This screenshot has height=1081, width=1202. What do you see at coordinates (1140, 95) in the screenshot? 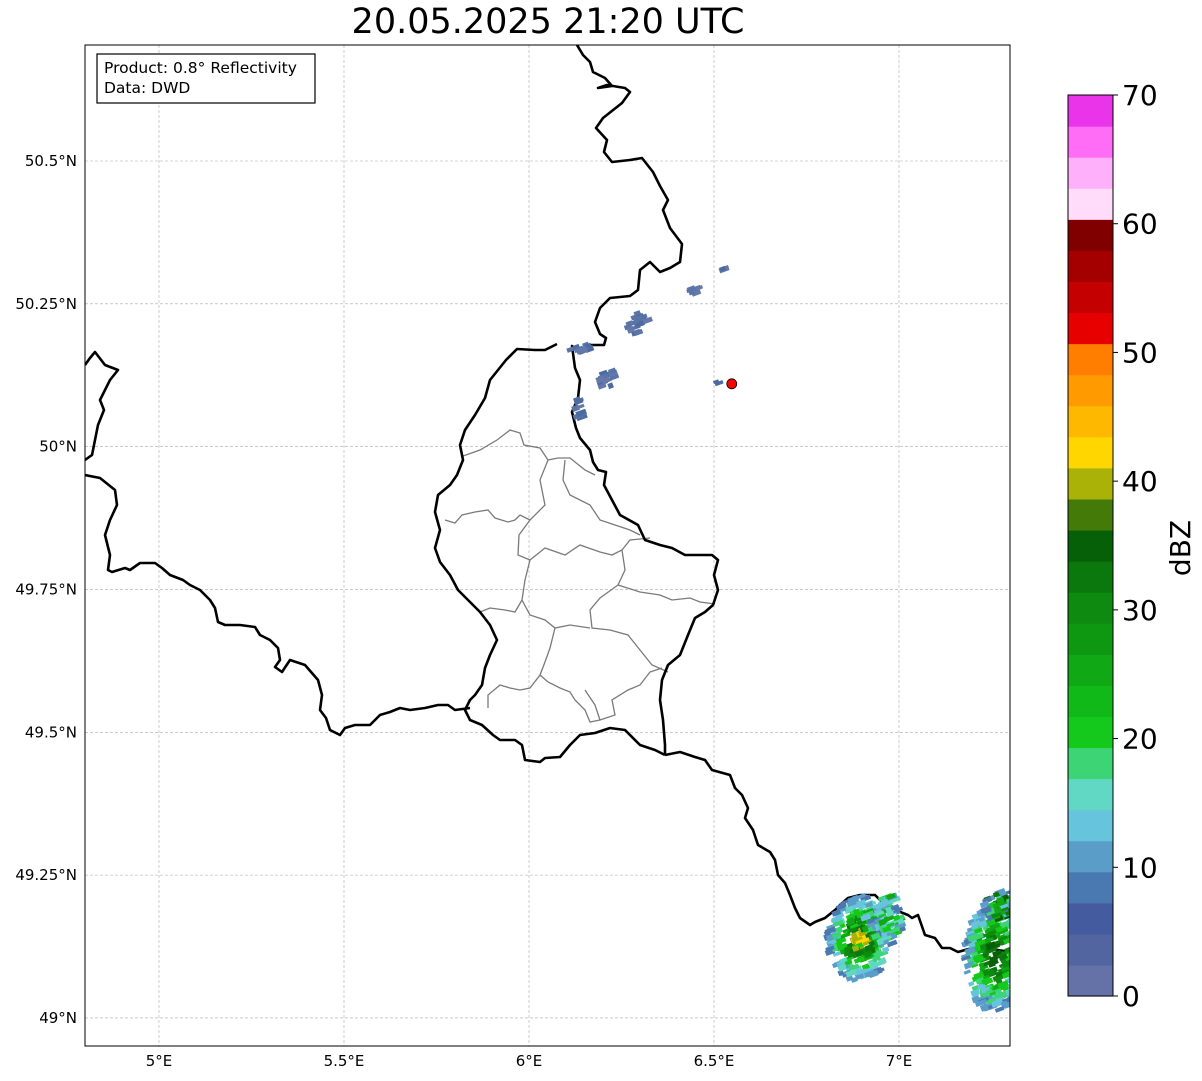
I see `colorbar-tick-label: 70` at bounding box center [1140, 95].